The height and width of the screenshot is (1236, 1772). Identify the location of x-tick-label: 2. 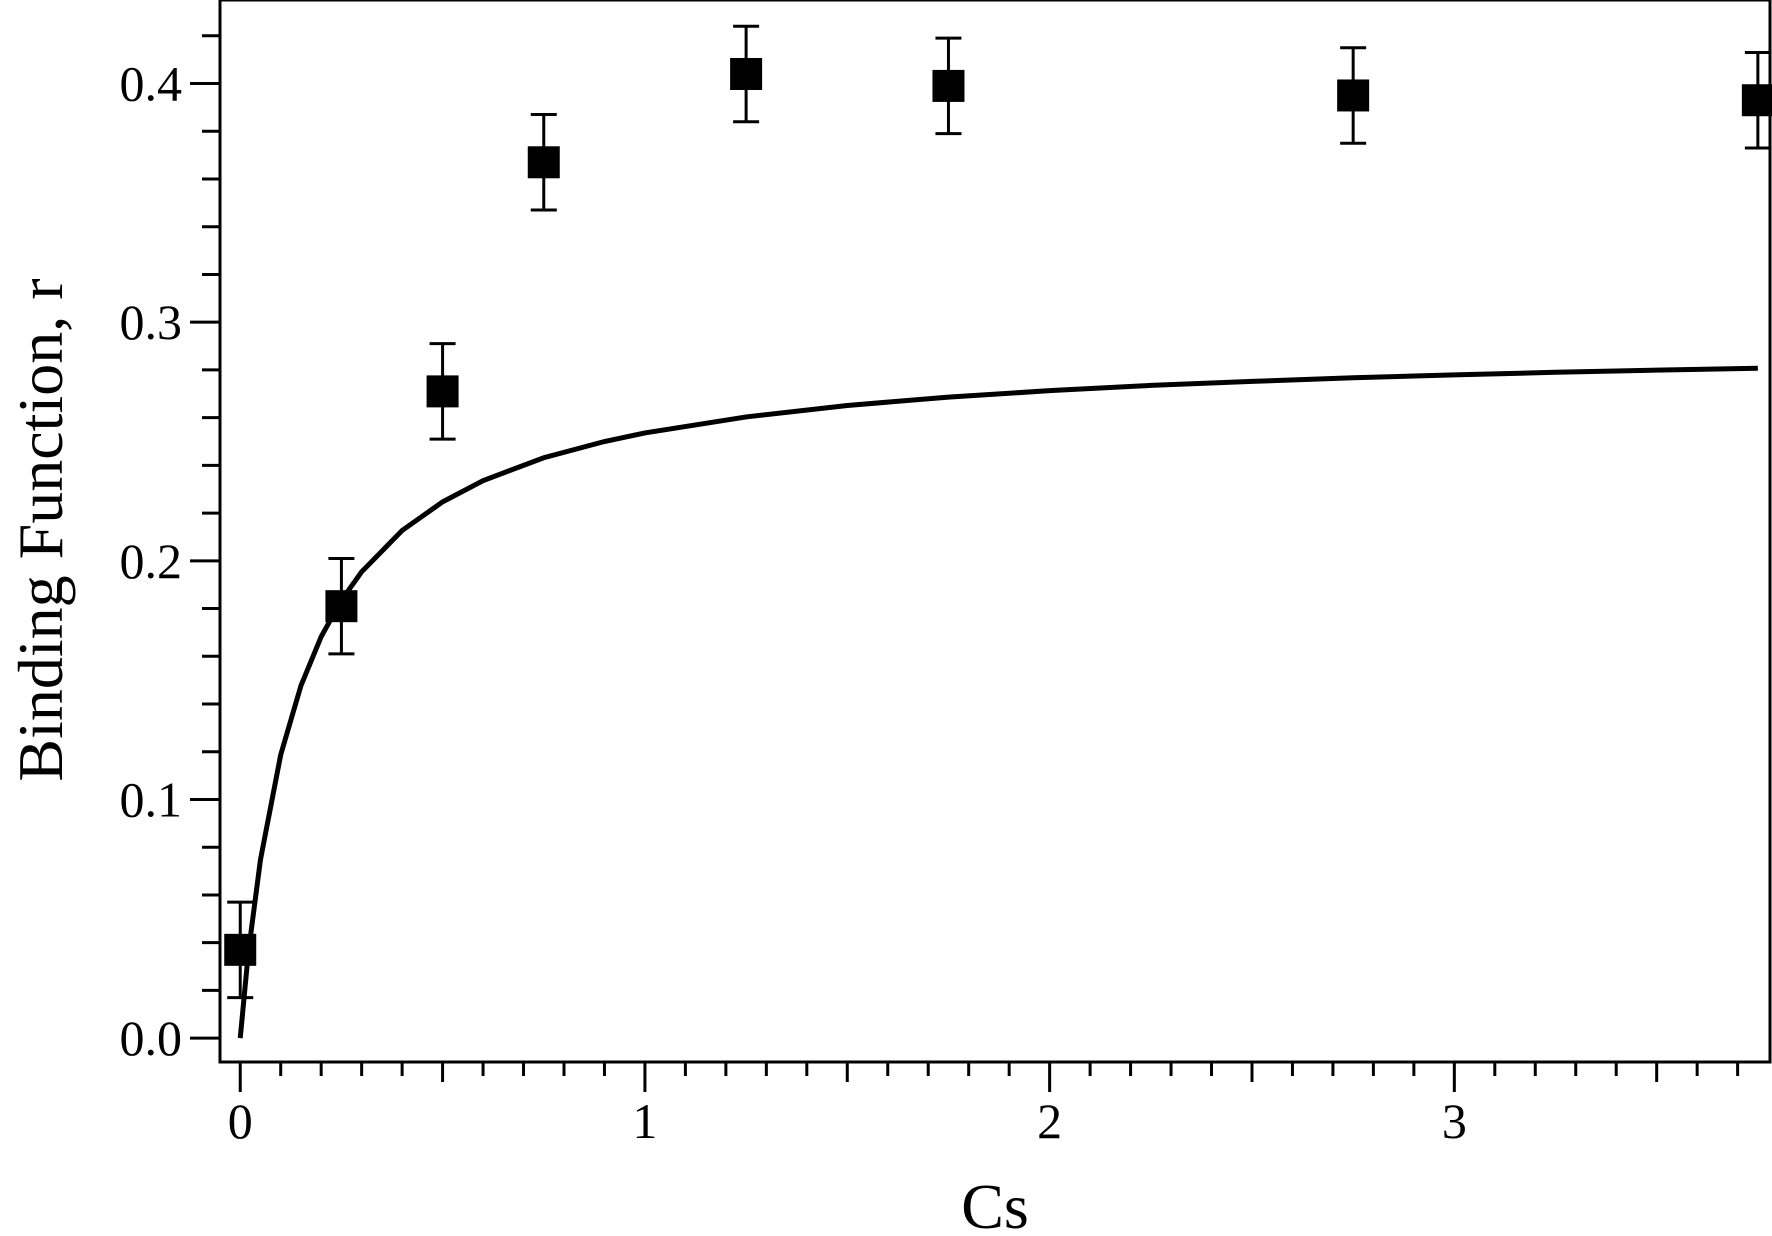
(1049, 1121).